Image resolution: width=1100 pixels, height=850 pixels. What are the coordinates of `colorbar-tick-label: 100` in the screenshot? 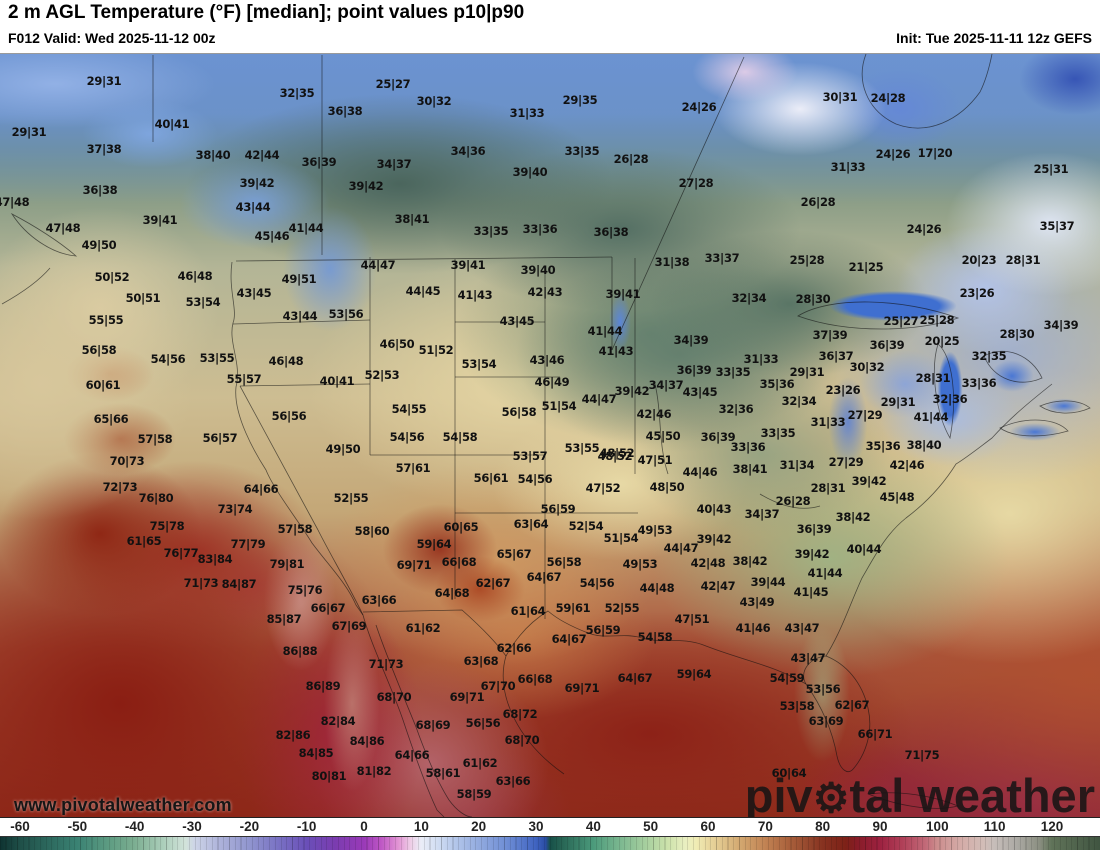 It's located at (937, 826).